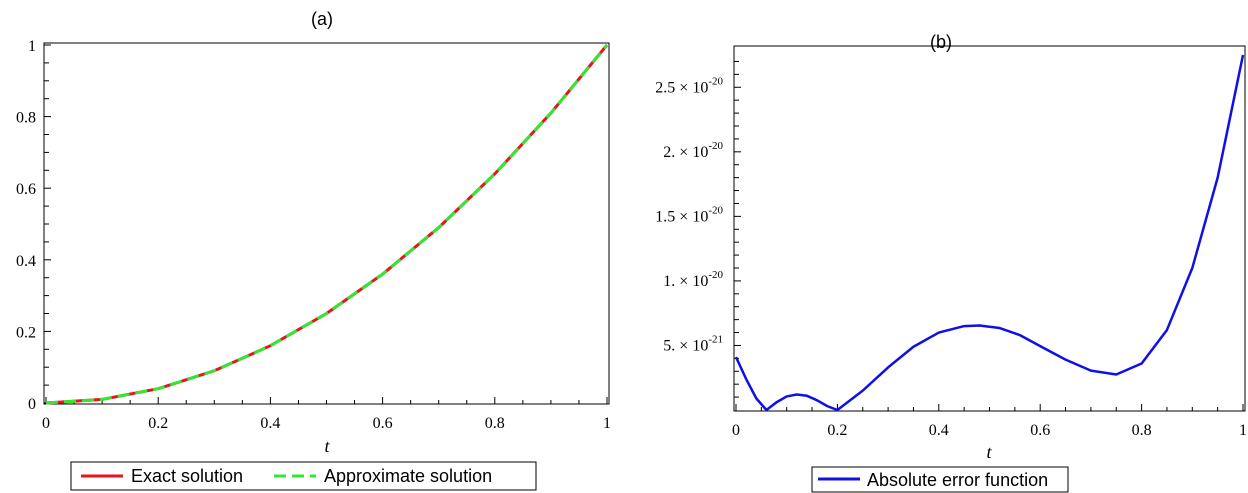 This screenshot has height=493, width=1248. Describe the element at coordinates (322, 19) in the screenshot. I see `panel-a-title: (a)` at that location.